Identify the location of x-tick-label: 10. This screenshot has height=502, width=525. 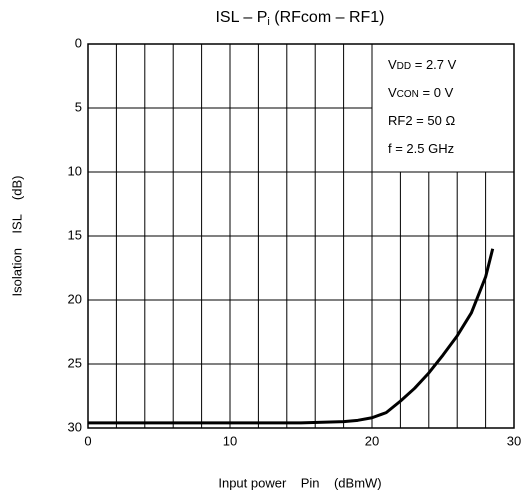
(230, 440).